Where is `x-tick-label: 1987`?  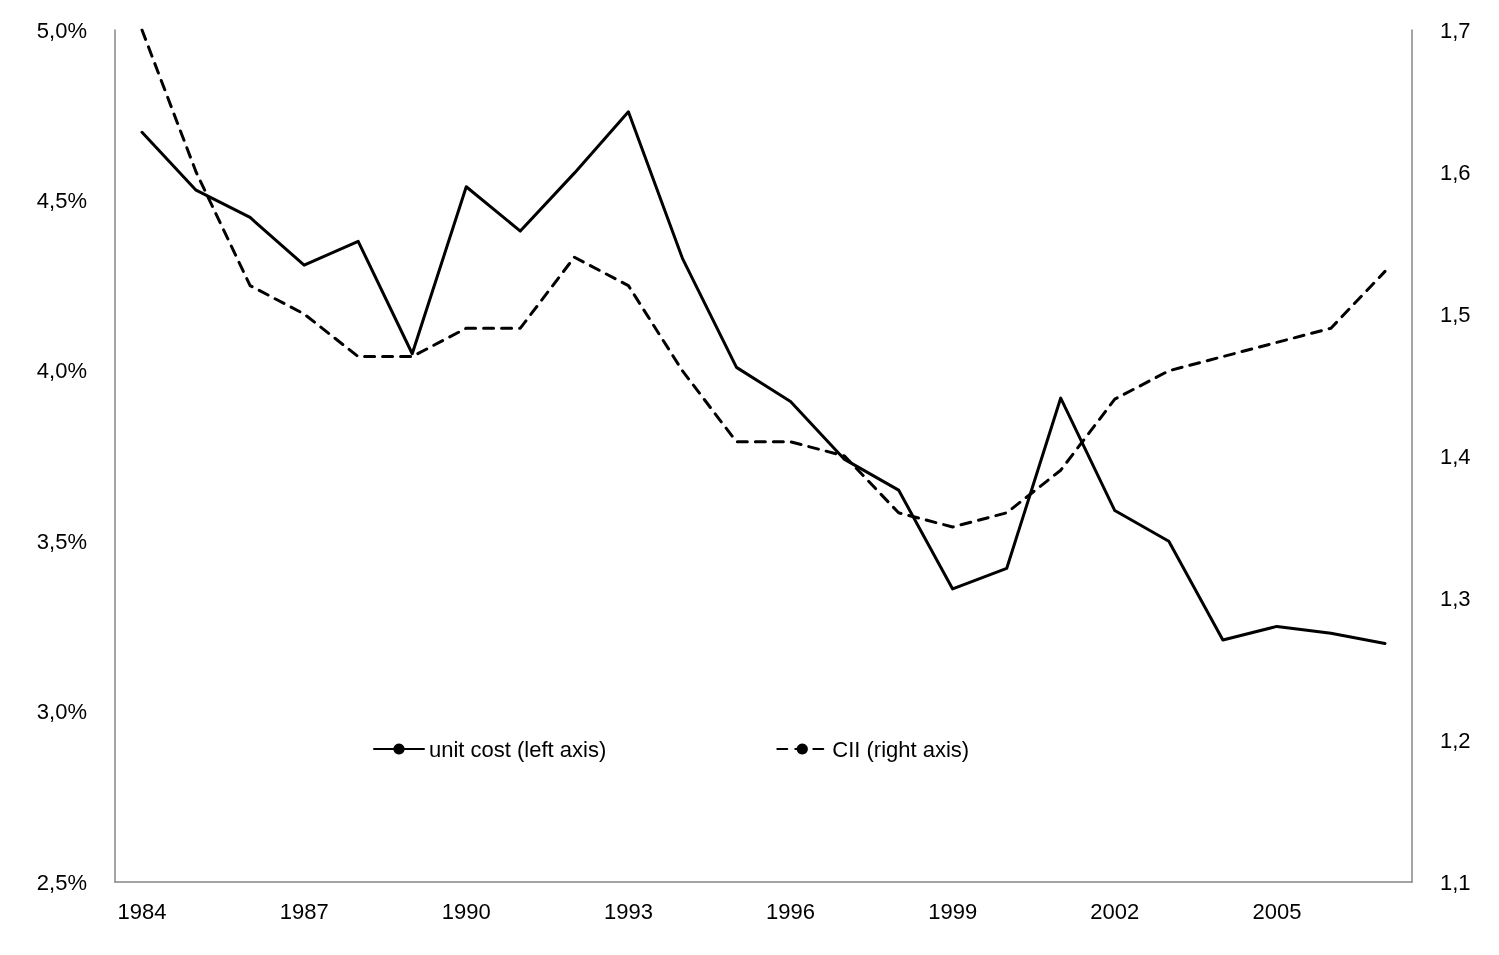 x-tick-label: 1987 is located at coordinates (304, 911).